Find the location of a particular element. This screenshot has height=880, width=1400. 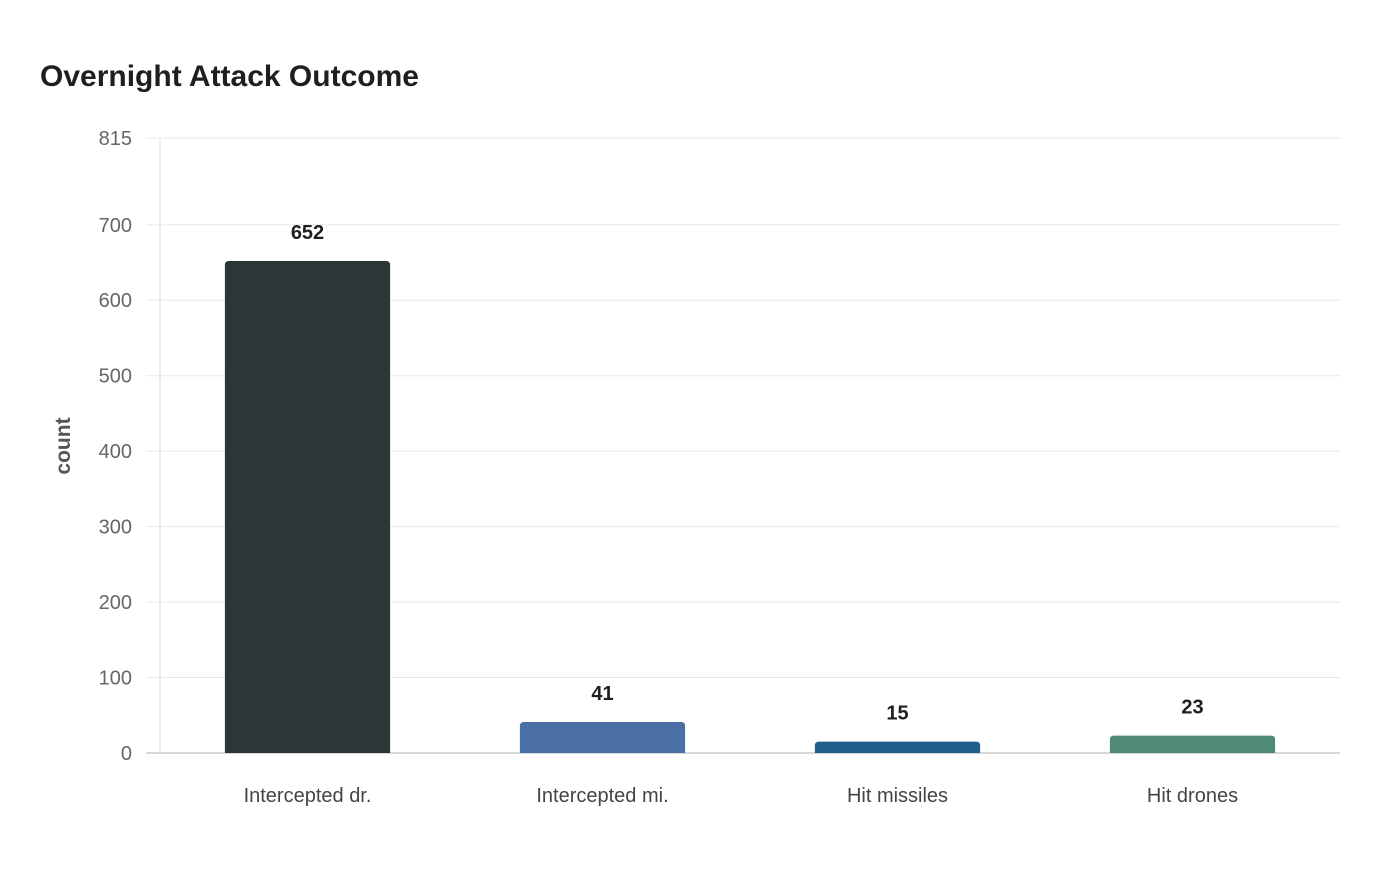

data-label: 15 is located at coordinates (897, 714).